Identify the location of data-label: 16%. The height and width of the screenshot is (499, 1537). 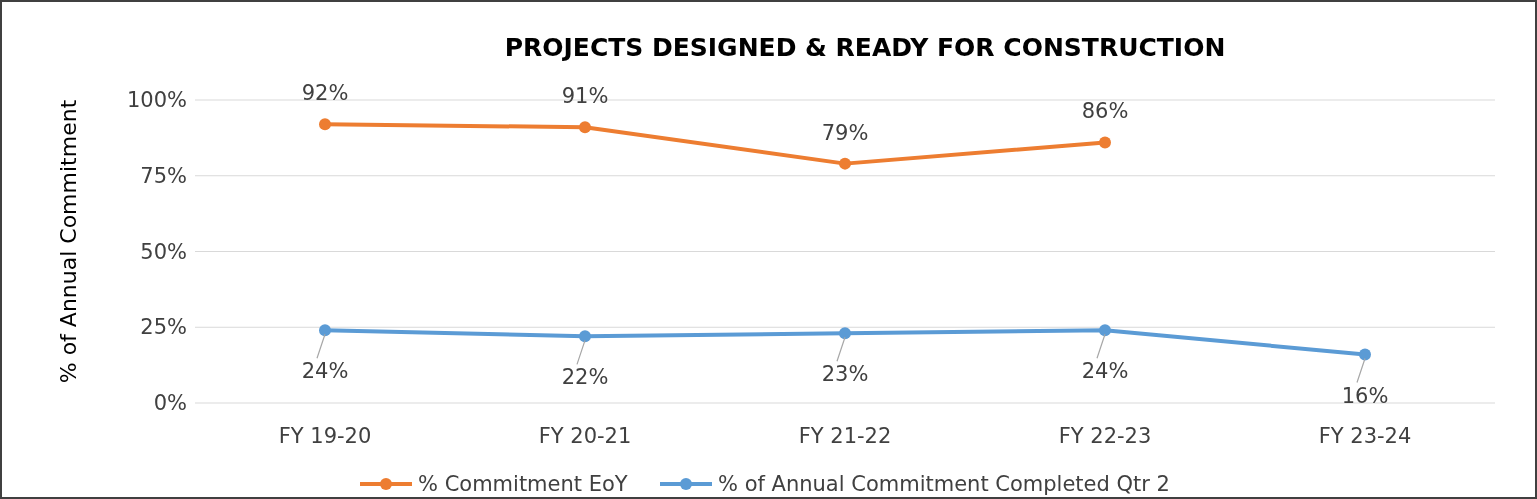
(1365, 395).